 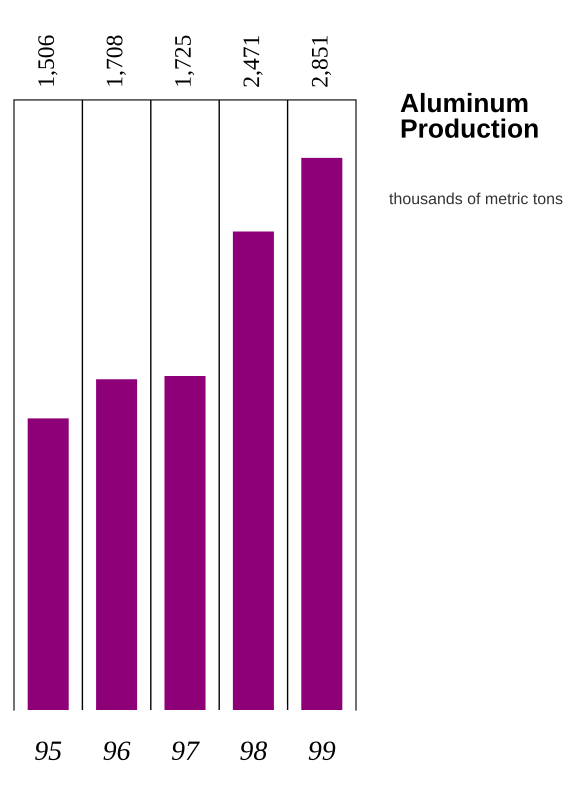 I want to click on data-label: 2,471, so click(x=253, y=61).